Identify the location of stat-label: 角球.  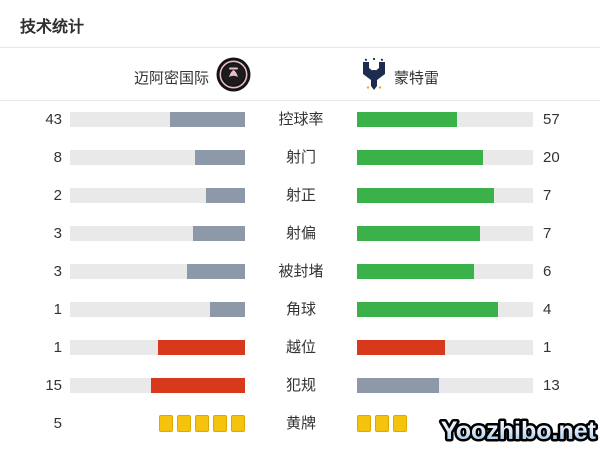
(300, 309).